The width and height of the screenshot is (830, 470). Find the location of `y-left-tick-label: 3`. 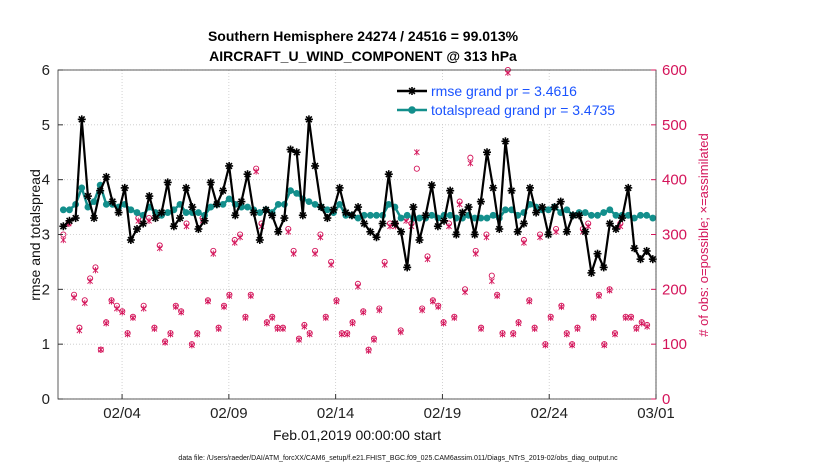

y-left-tick-label: 3 is located at coordinates (46, 235).